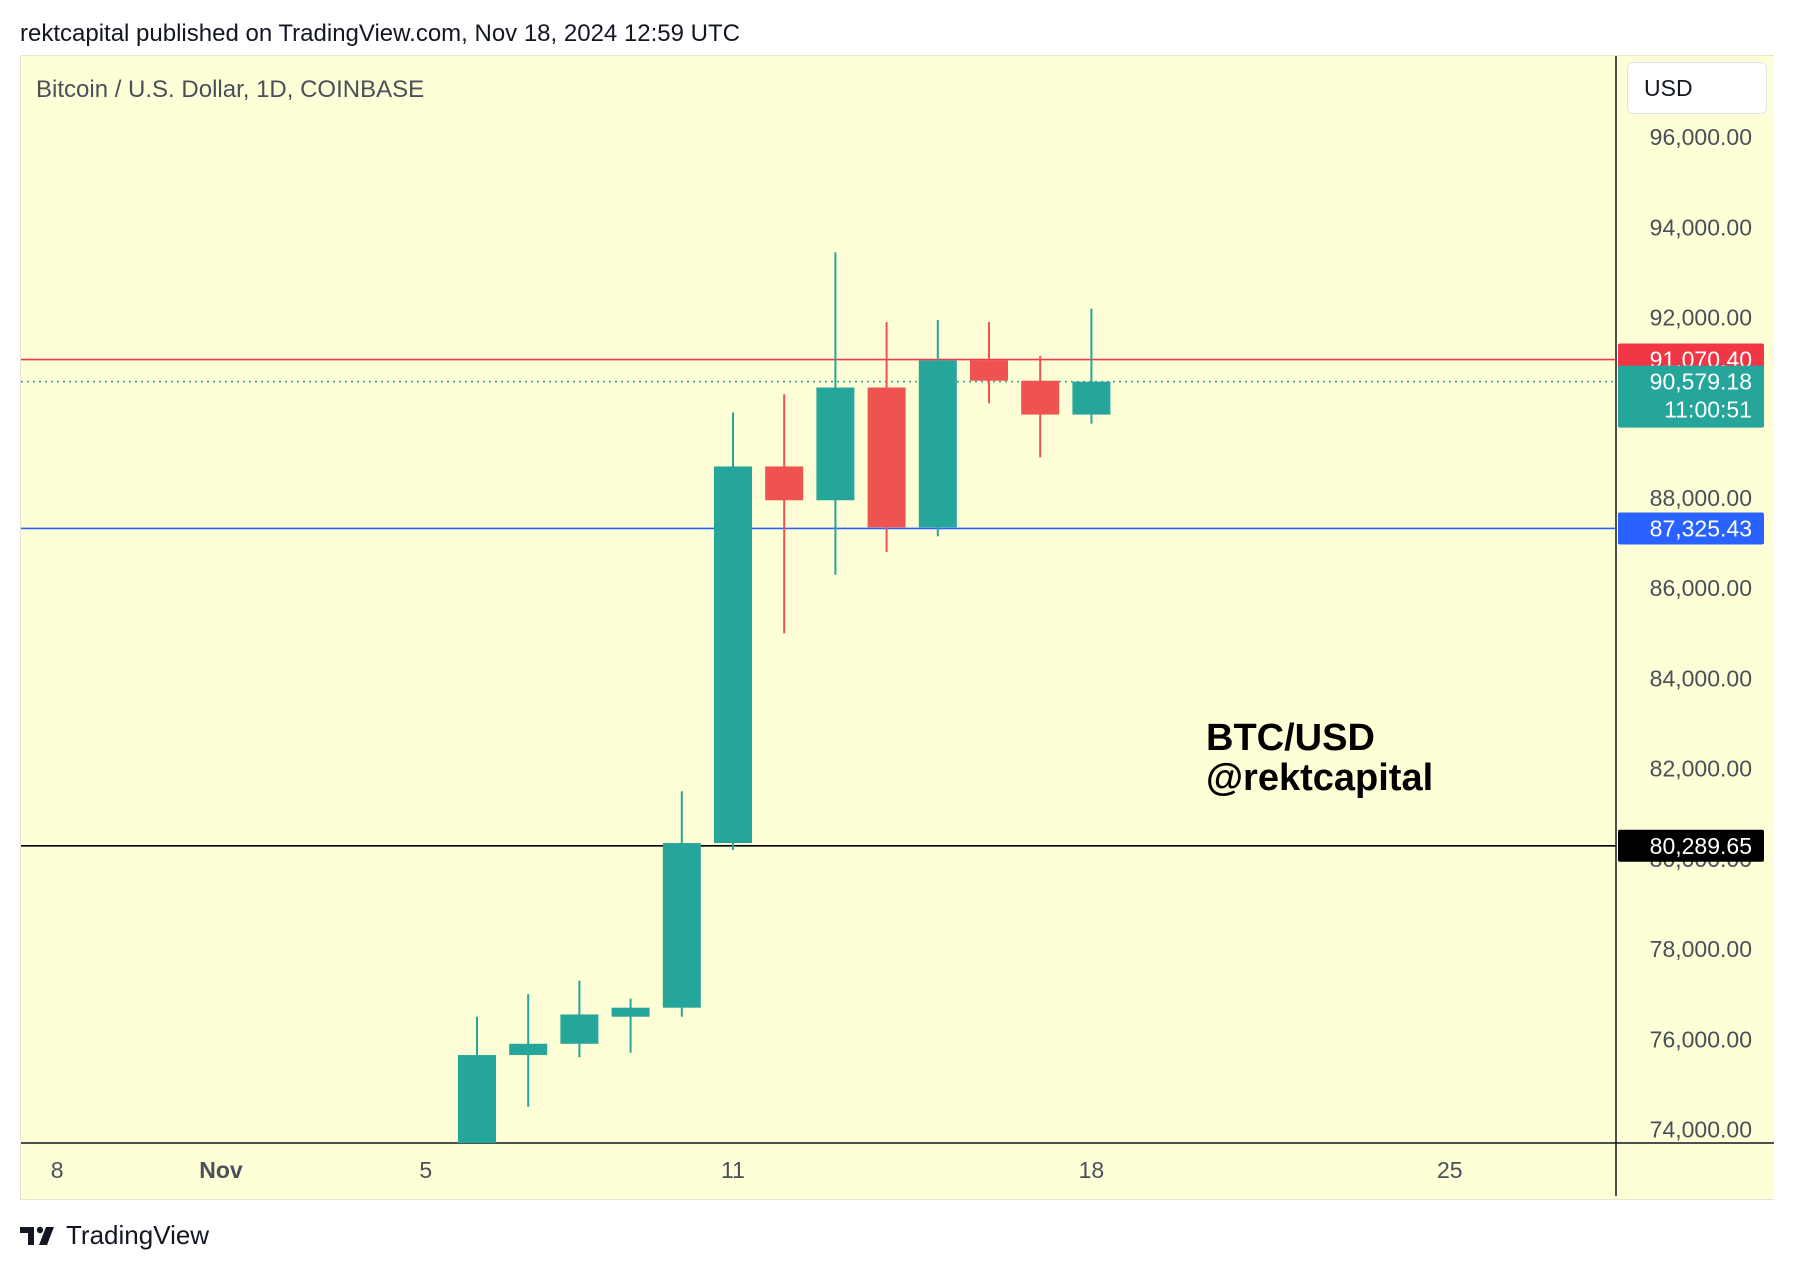  Describe the element at coordinates (1691, 396) in the screenshot. I see `last-price-tag-box` at that location.